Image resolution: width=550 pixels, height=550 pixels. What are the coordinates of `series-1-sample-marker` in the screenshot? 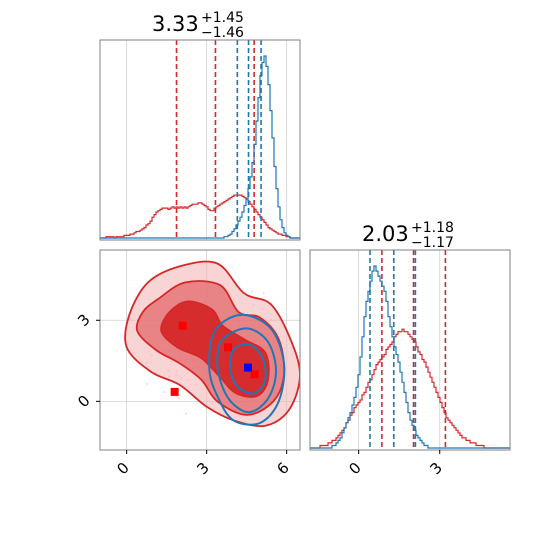 It's located at (248, 367).